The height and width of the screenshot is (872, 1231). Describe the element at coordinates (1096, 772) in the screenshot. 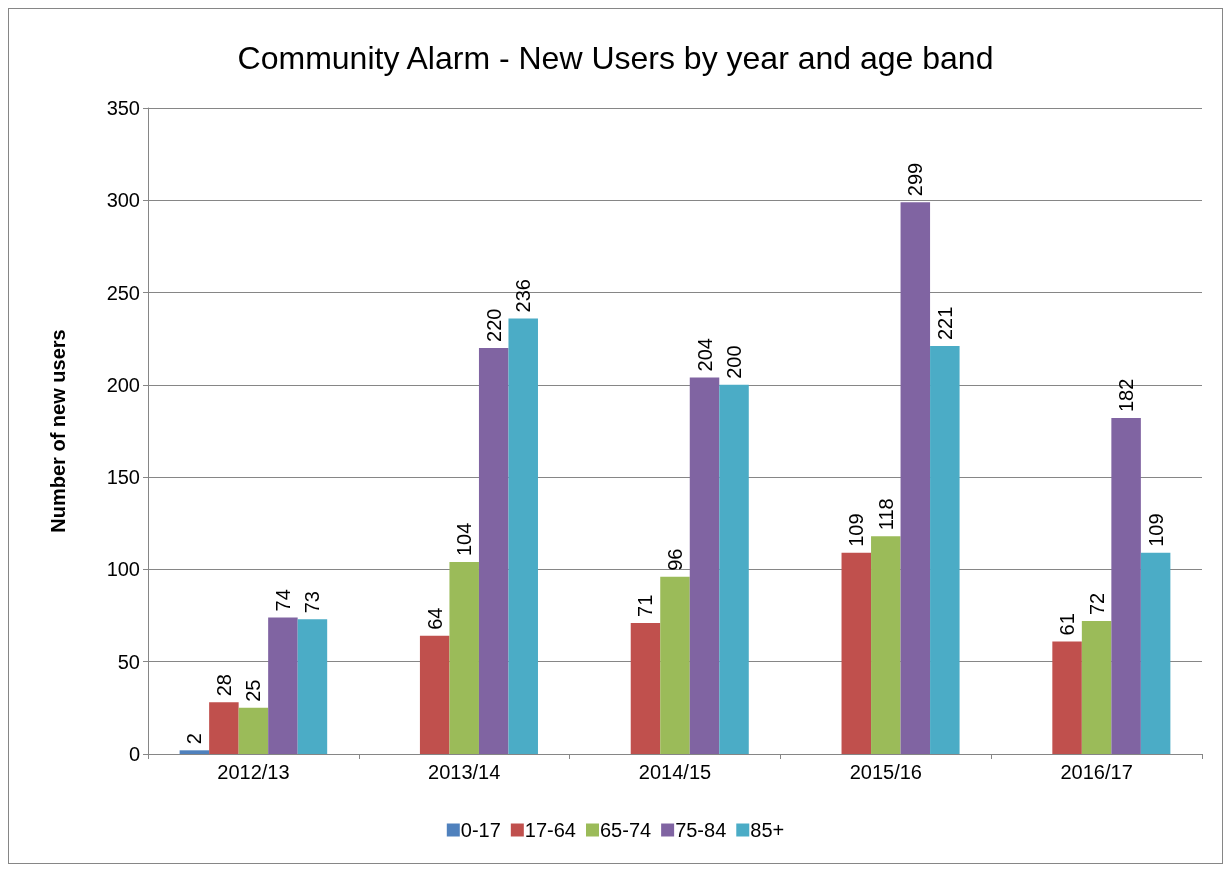

I see `x-tick-label: 2016/17` at that location.